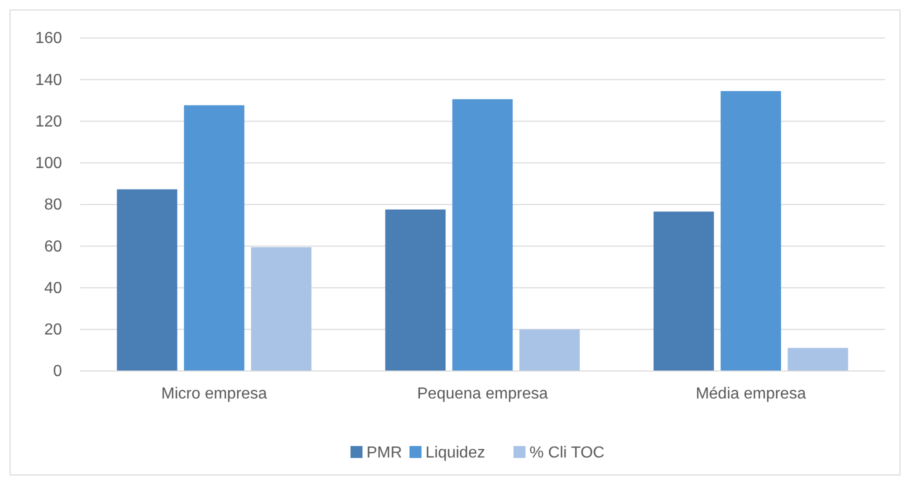  Describe the element at coordinates (751, 393) in the screenshot. I see `x-tick-label: Média empresa` at that location.